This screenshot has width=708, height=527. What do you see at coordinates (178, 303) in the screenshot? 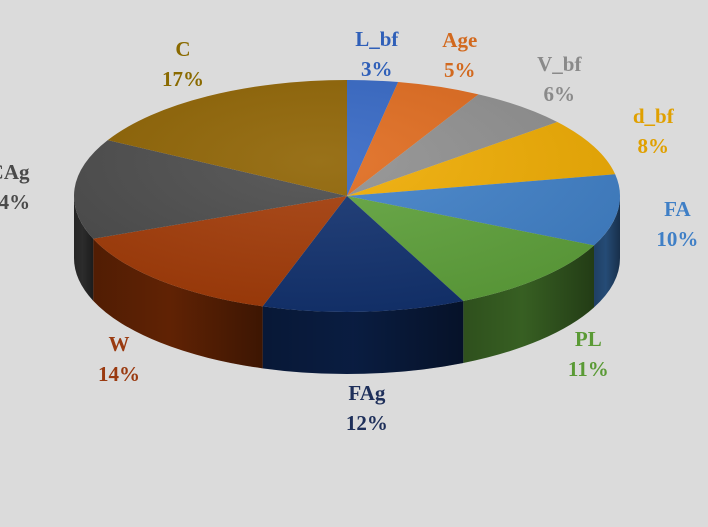
I see `pie-side-gloss-w` at bounding box center [178, 303].